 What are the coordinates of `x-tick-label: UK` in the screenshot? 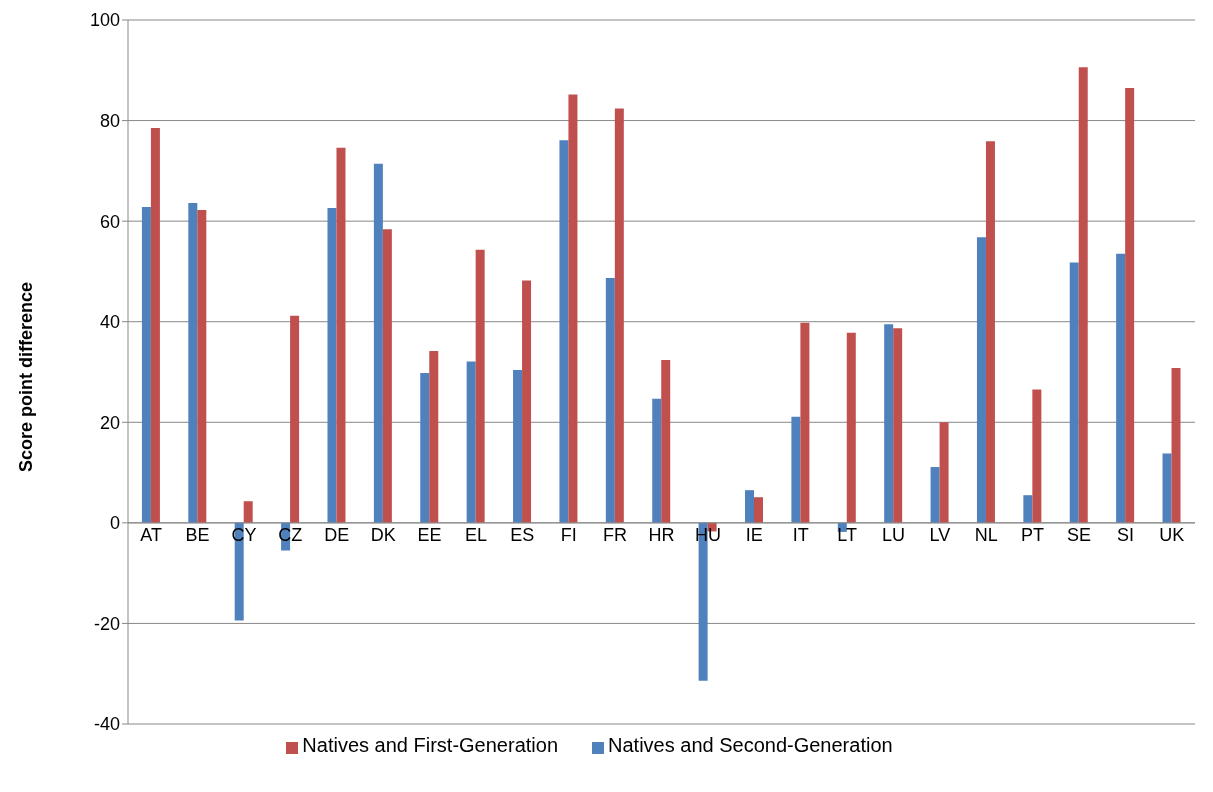 It's located at (1172, 534).